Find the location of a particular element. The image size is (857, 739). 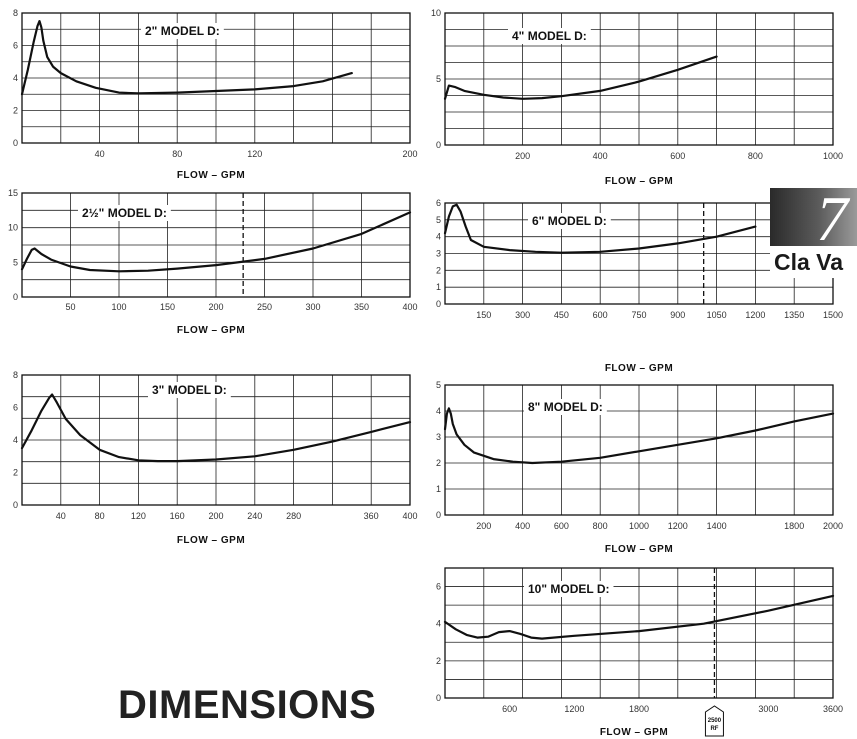

x-tick-label: 1400 is located at coordinates (717, 526).